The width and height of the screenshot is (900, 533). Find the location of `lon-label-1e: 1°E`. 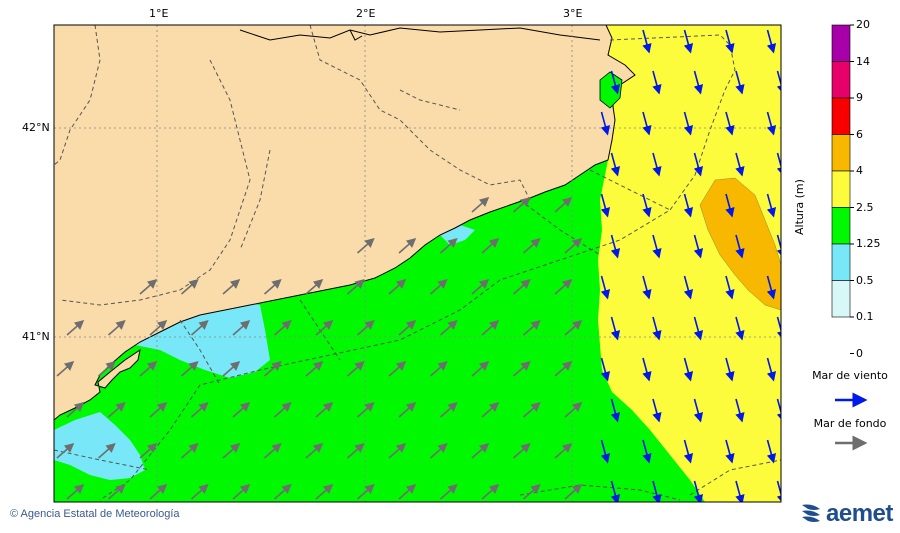

lon-label-1e: 1°E is located at coordinates (159, 13).